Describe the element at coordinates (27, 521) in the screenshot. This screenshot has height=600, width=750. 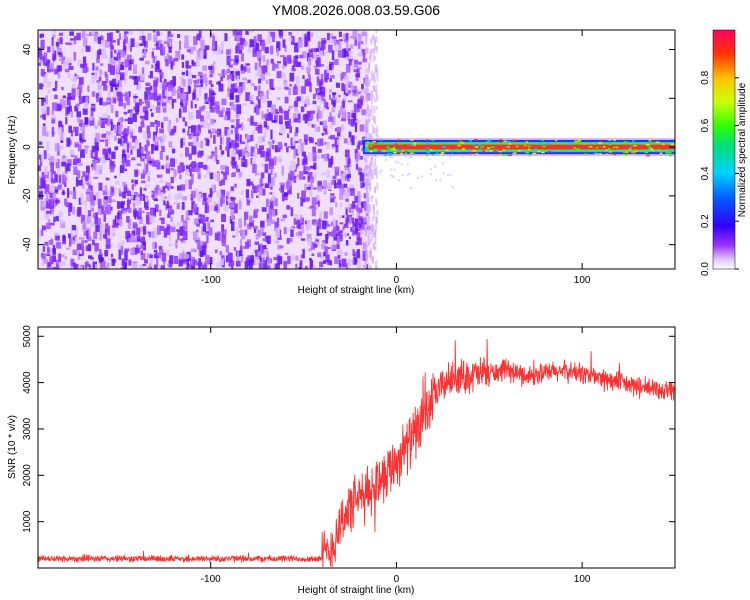
I see `snr-y-tick: 1000` at that location.